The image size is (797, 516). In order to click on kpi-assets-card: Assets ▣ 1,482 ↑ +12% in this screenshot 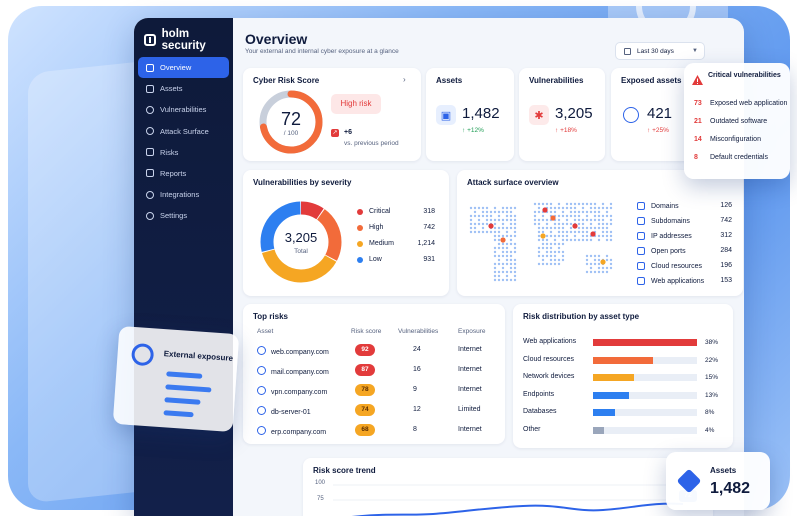, I will do `click(470, 114)`.